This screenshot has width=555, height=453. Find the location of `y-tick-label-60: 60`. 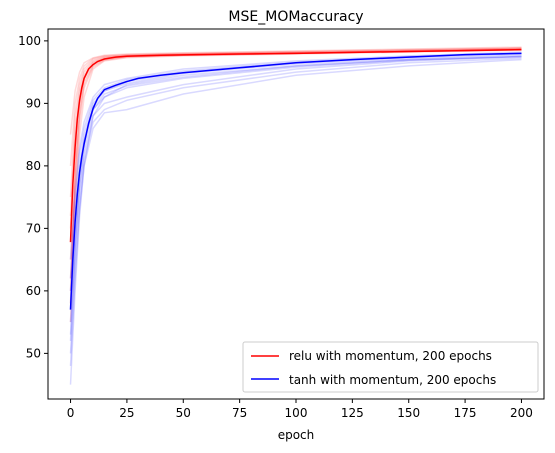

y-tick-label-60: 60 is located at coordinates (33, 291).